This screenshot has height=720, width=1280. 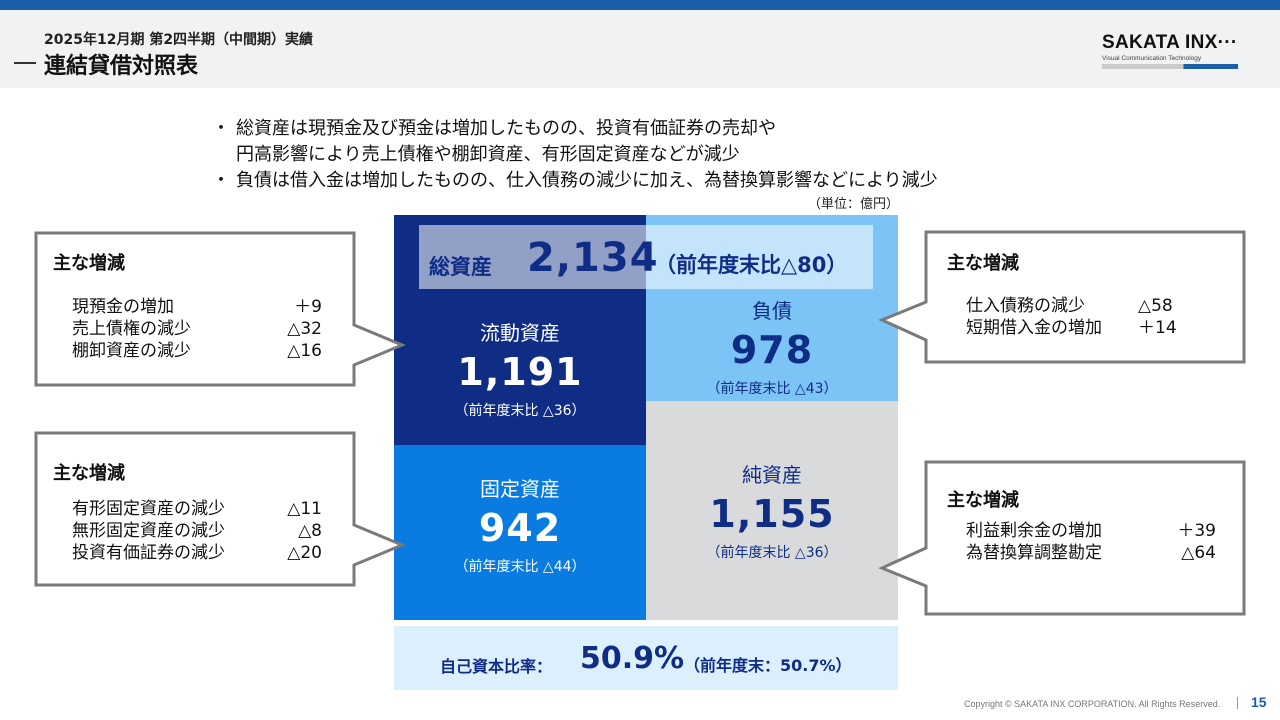 What do you see at coordinates (768, 665) in the screenshot?
I see `equity-ratio-comparison: （前年度末：50.7%）` at bounding box center [768, 665].